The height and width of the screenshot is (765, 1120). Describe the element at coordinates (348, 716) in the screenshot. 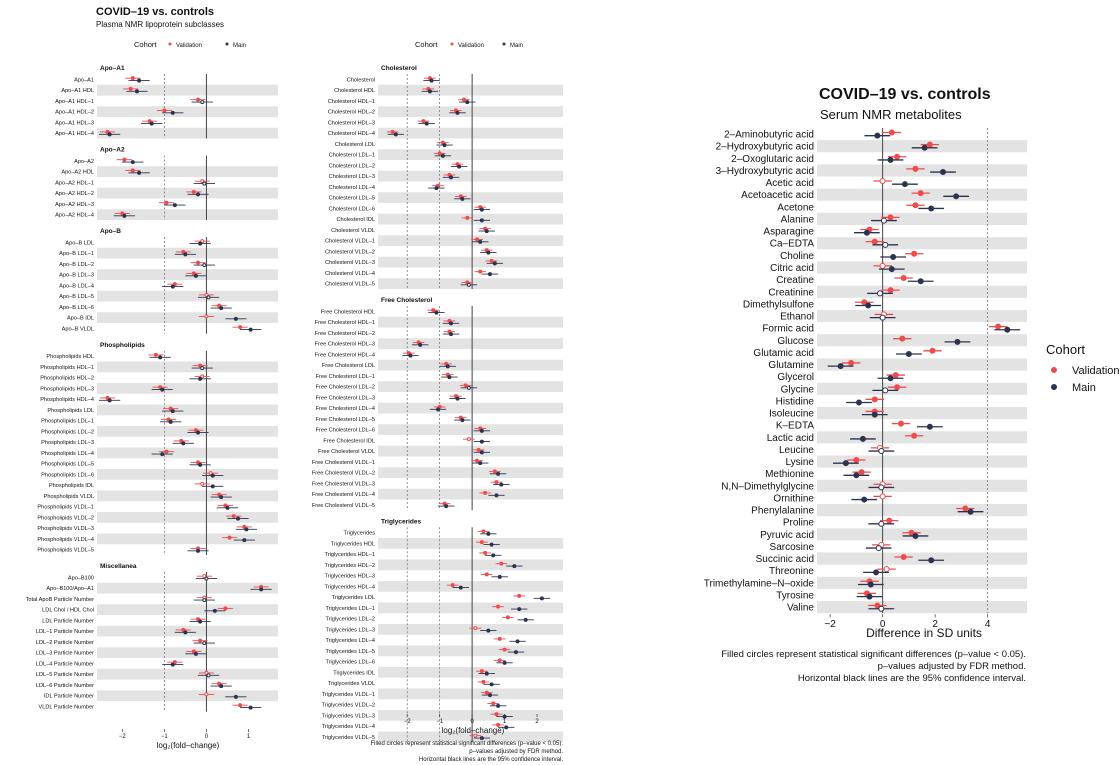

I see `row-label: Triglycerides VLDL–3` at that location.